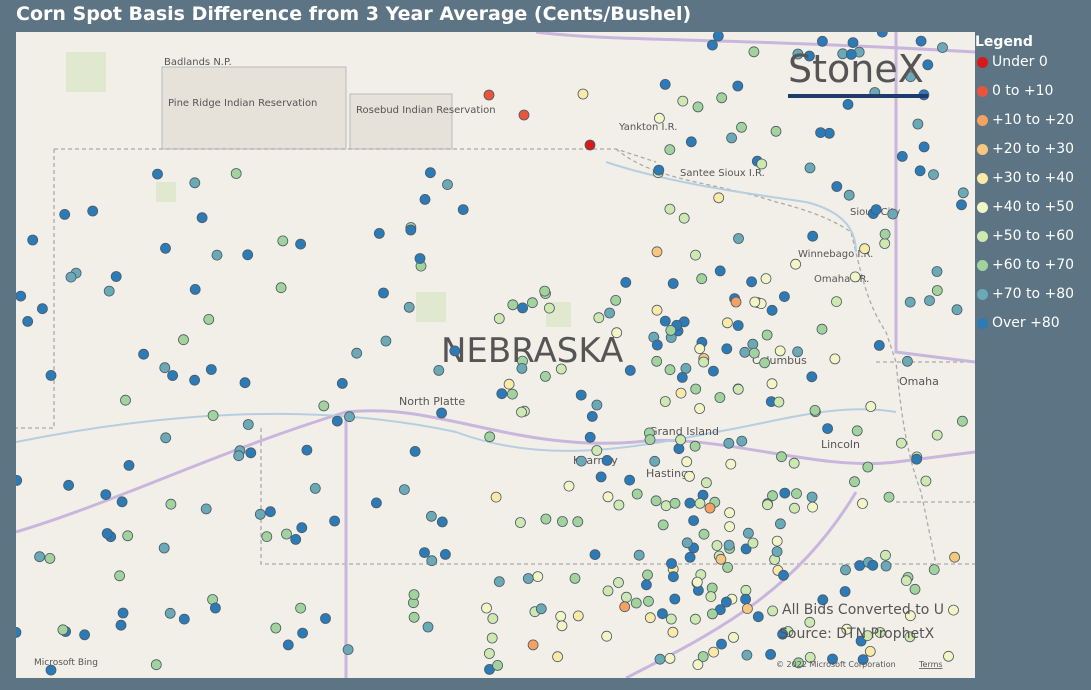 The image size is (1091, 690). What do you see at coordinates (1024, 242) in the screenshot?
I see `legend-item: +50 to +60` at bounding box center [1024, 242].